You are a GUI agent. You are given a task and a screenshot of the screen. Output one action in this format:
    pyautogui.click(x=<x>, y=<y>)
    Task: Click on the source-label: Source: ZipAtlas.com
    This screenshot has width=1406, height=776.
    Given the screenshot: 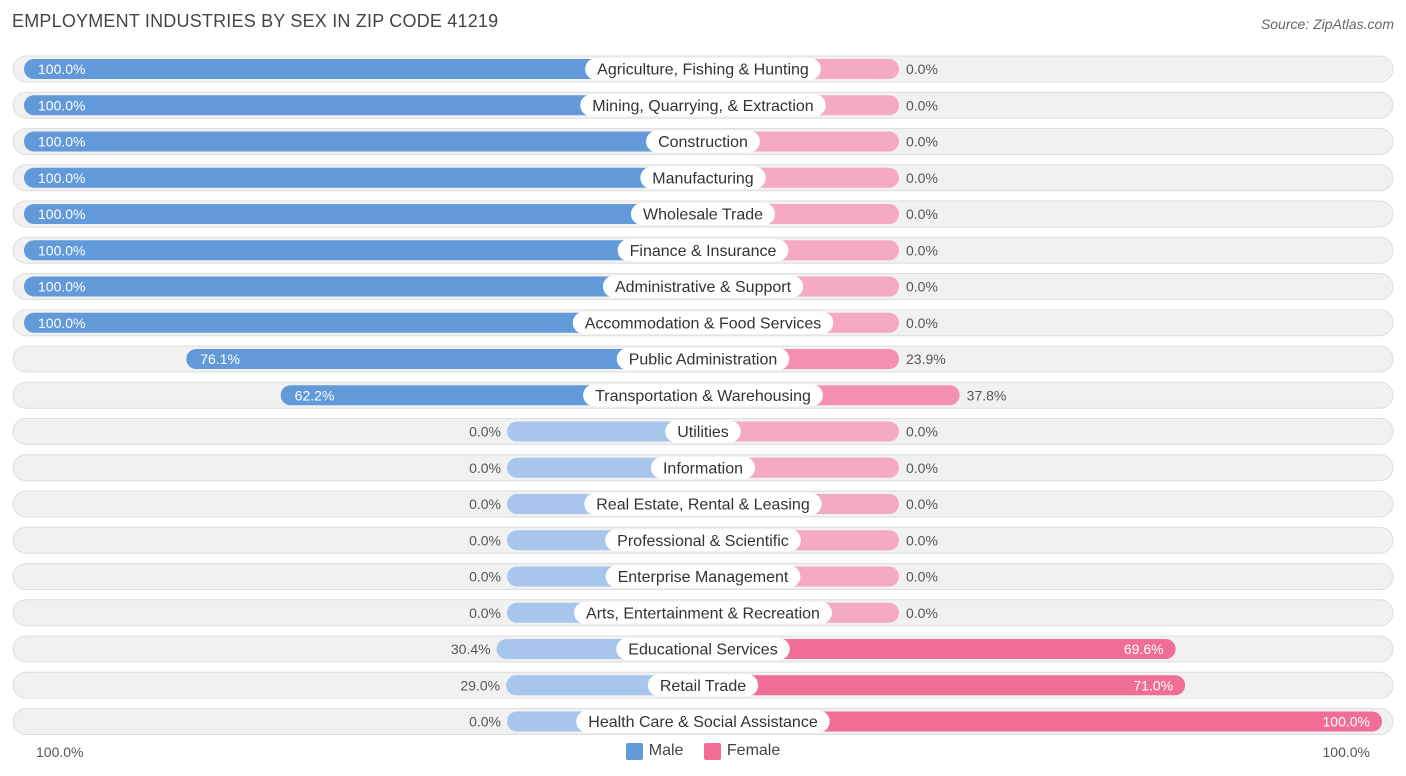 What is the action you would take?
    pyautogui.click(x=1327, y=24)
    